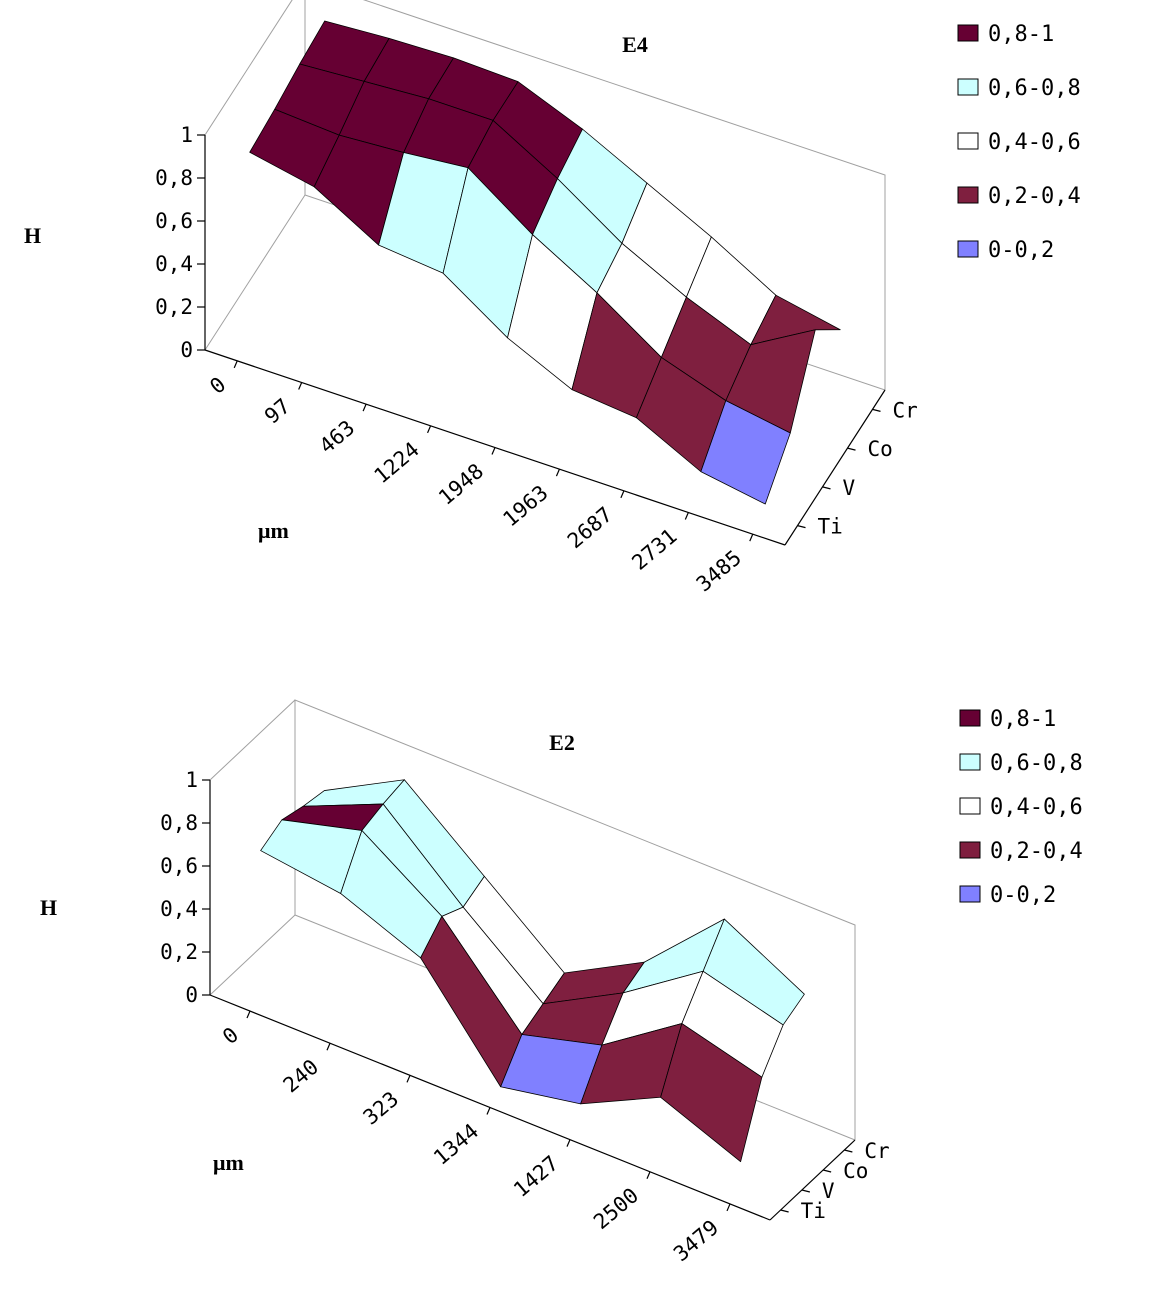  What do you see at coordinates (616, 1208) in the screenshot?
I see `x-tick-label: 2500` at bounding box center [616, 1208].